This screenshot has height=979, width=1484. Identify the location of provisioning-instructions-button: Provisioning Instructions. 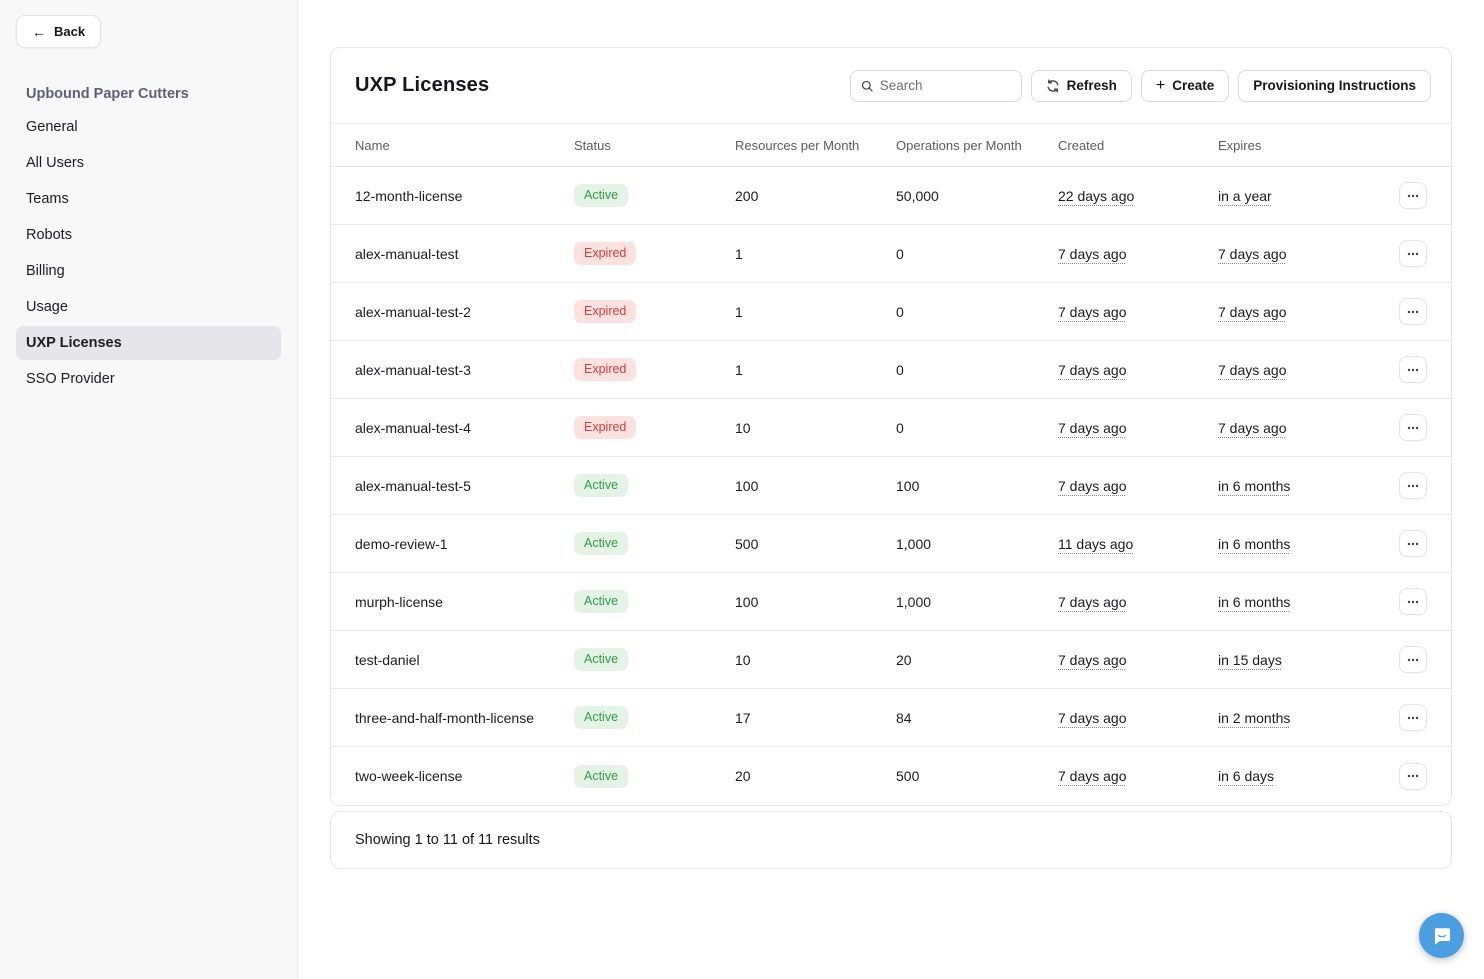
(1334, 85).